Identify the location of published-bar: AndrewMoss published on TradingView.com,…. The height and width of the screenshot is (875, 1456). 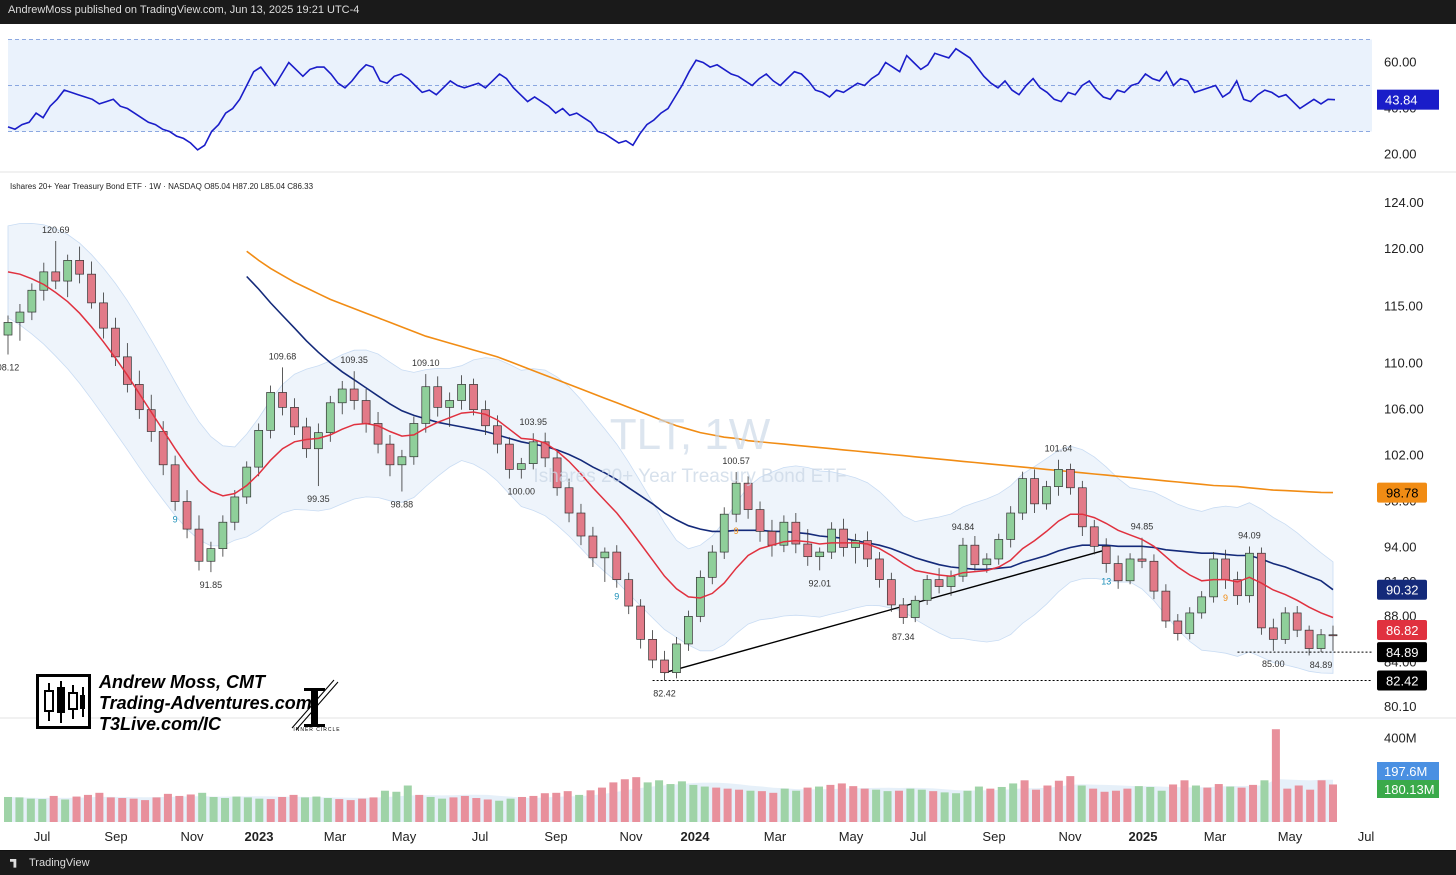
(728, 12).